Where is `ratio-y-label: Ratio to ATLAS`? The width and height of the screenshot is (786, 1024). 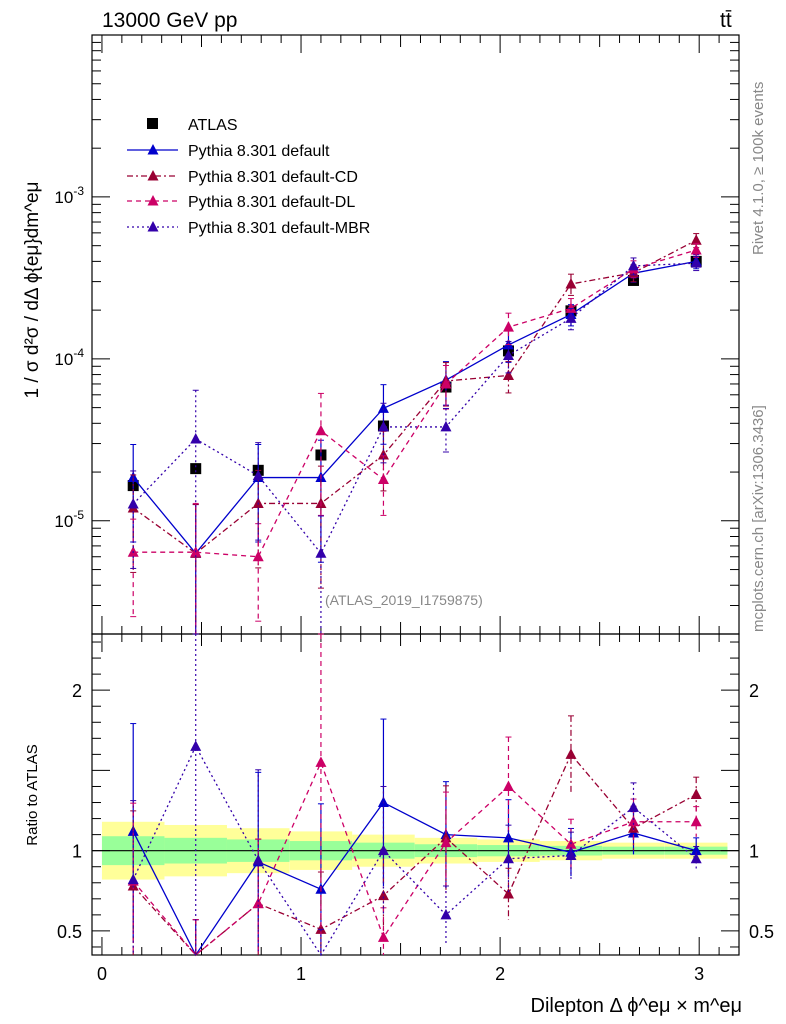 ratio-y-label: Ratio to ATLAS is located at coordinates (32, 794).